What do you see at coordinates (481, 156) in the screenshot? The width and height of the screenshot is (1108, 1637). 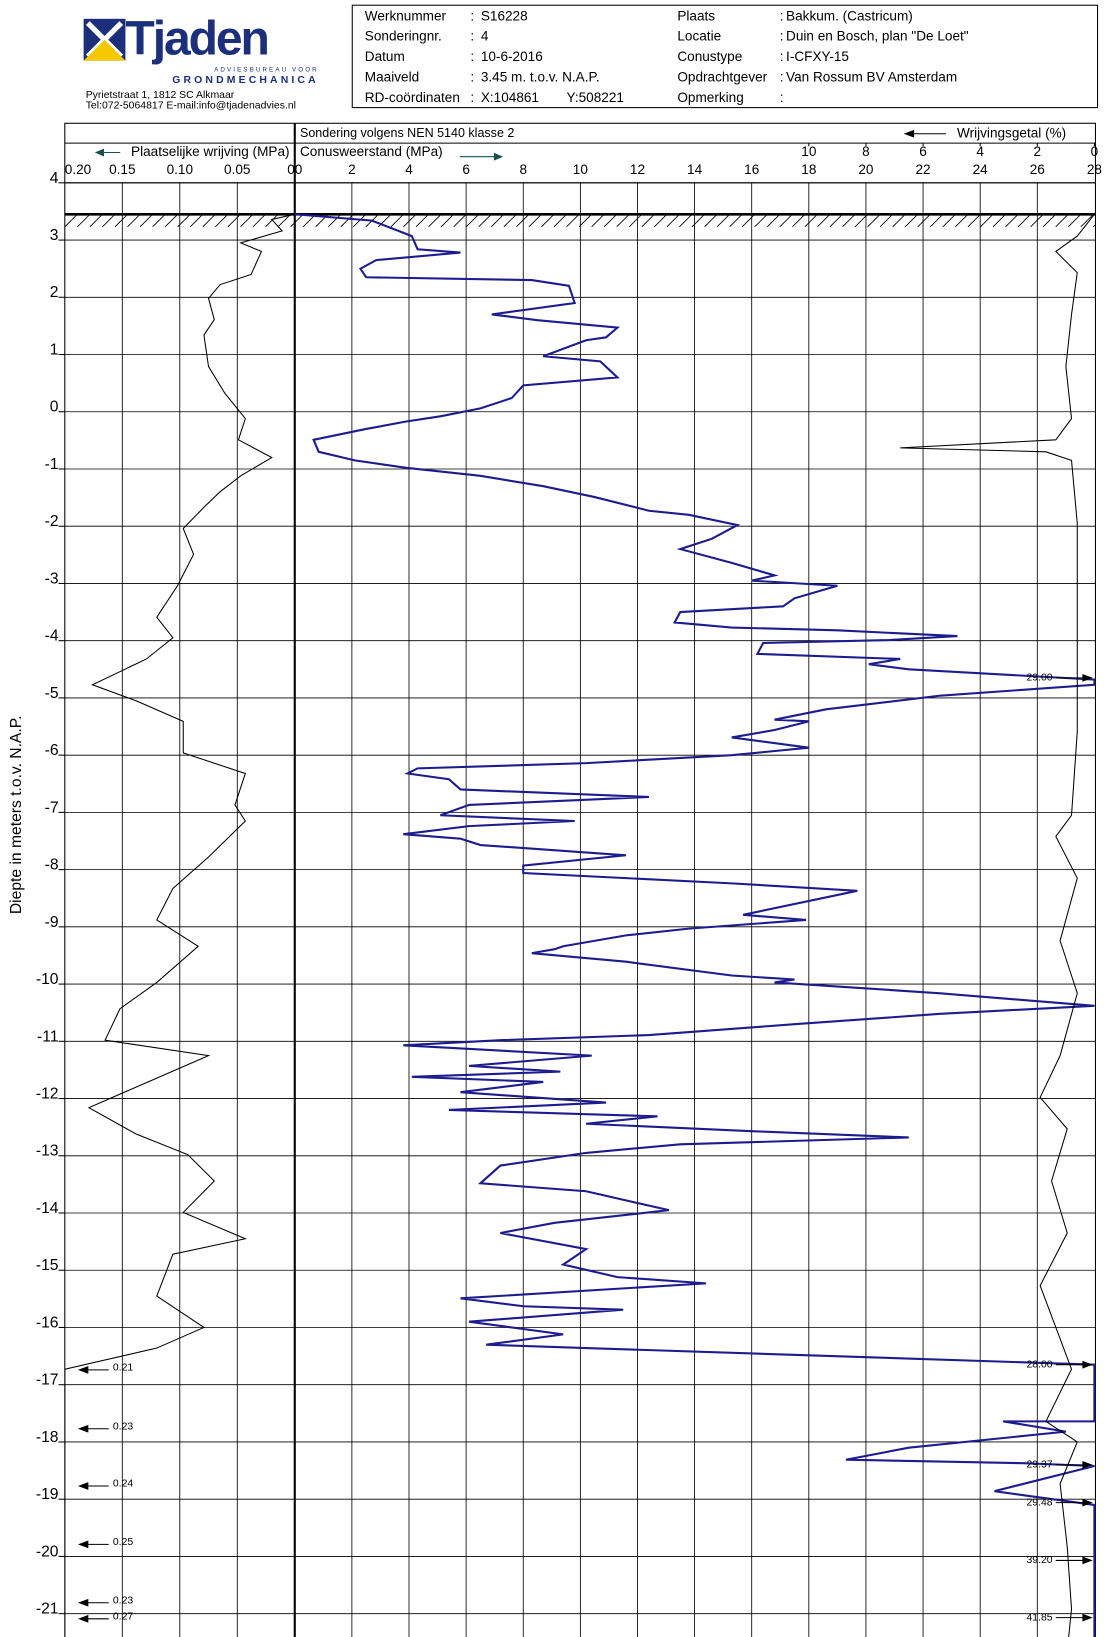 I see `cone-arrow` at bounding box center [481, 156].